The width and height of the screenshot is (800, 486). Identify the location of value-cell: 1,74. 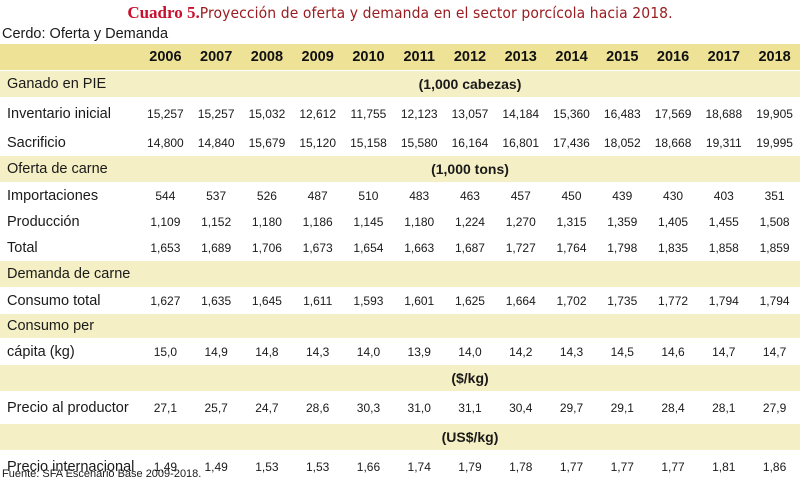
(419, 466).